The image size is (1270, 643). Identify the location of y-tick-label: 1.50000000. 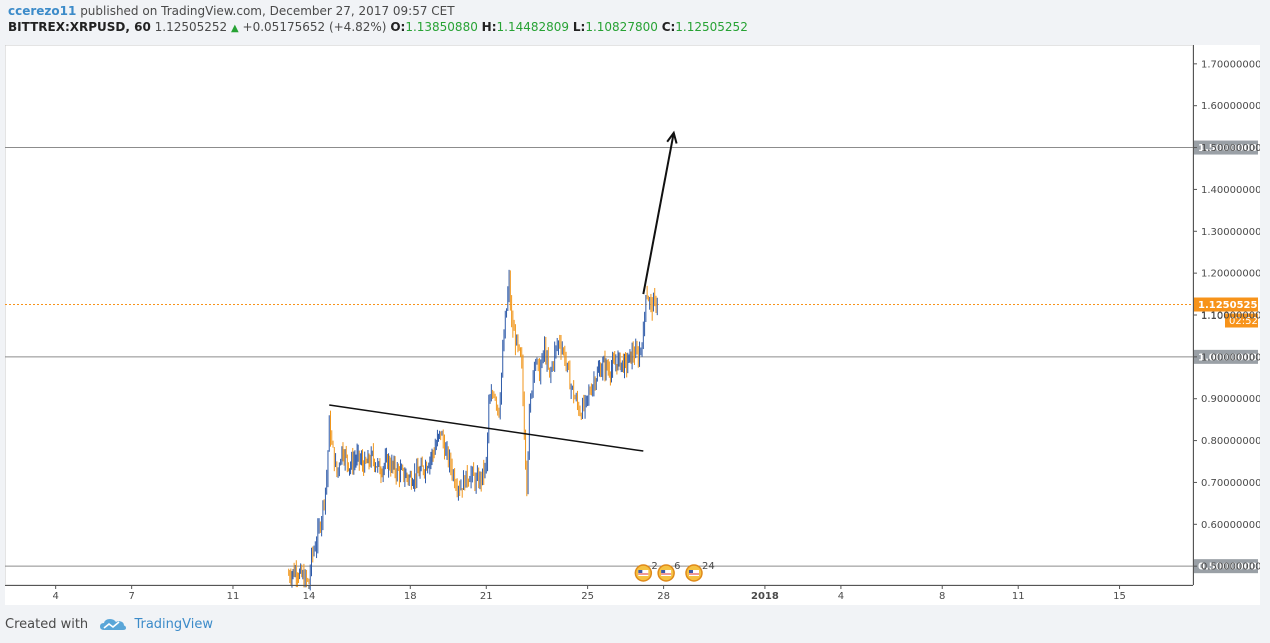
(1230, 148).